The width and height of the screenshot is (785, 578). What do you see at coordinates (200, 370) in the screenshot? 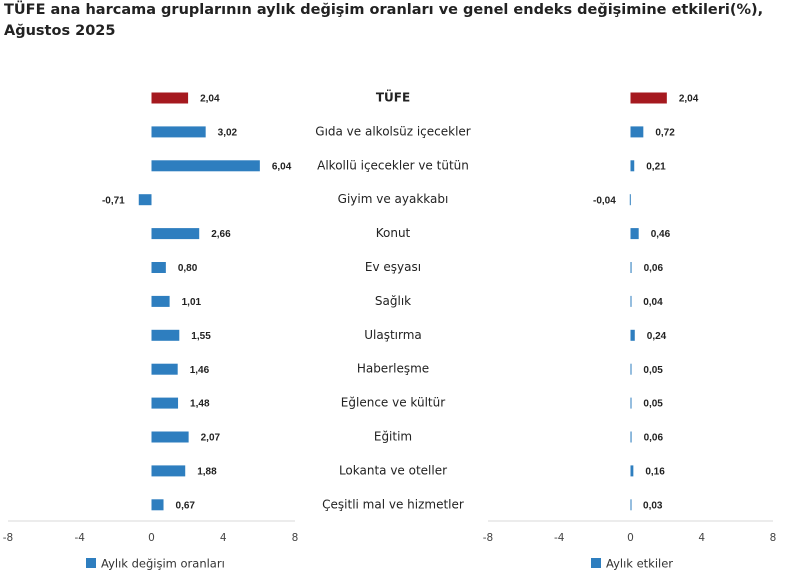
I see `value-label: 1,46` at bounding box center [200, 370].